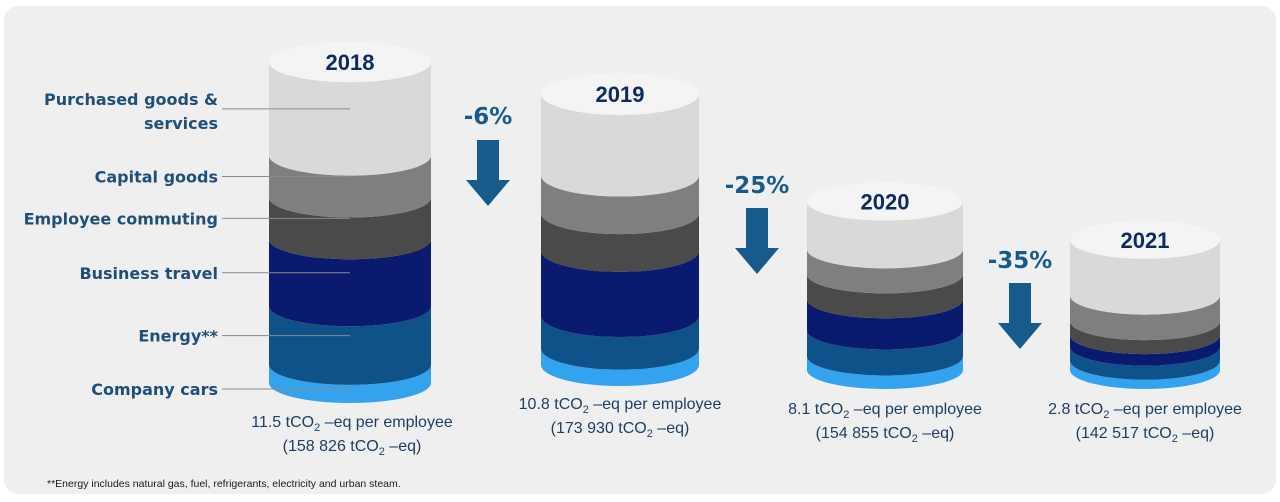 This screenshot has width=1280, height=502. I want to click on category-label-1-line-1: Purchased goods &, so click(131, 99).